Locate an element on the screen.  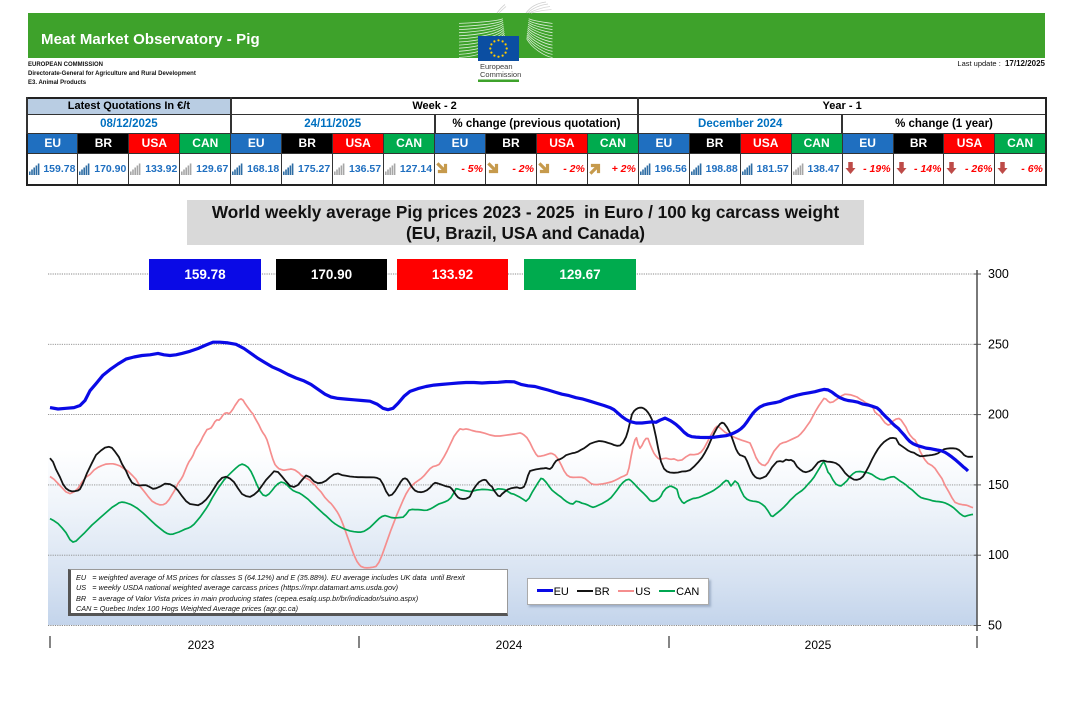
svg-text: 150 is located at coordinates (998, 485).